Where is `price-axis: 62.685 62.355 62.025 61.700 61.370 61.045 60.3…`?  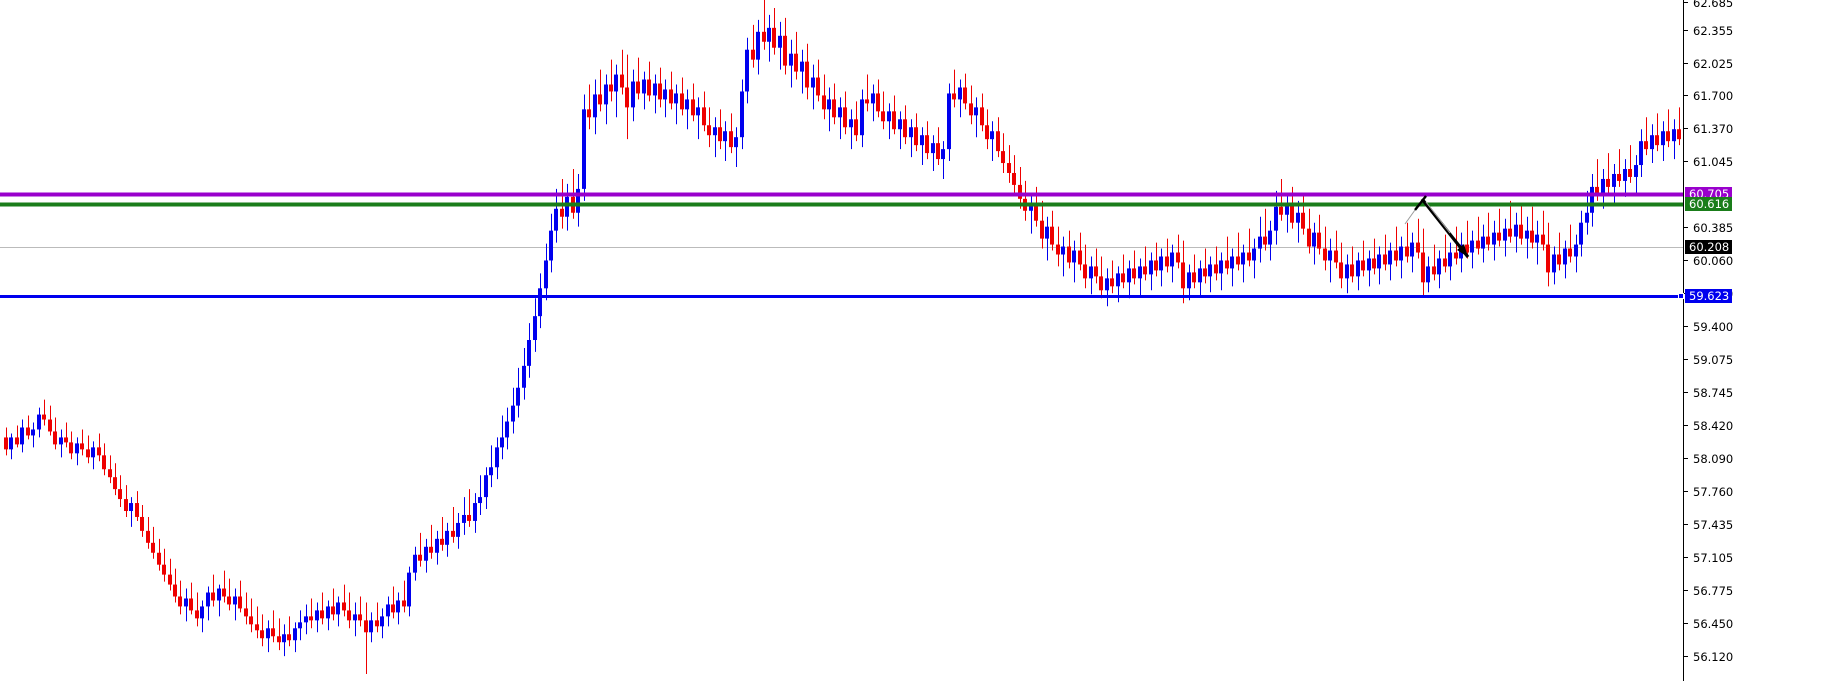
price-axis: 62.685 62.355 62.025 61.700 61.370 61.045 60.3… is located at coordinates (1759, 340).